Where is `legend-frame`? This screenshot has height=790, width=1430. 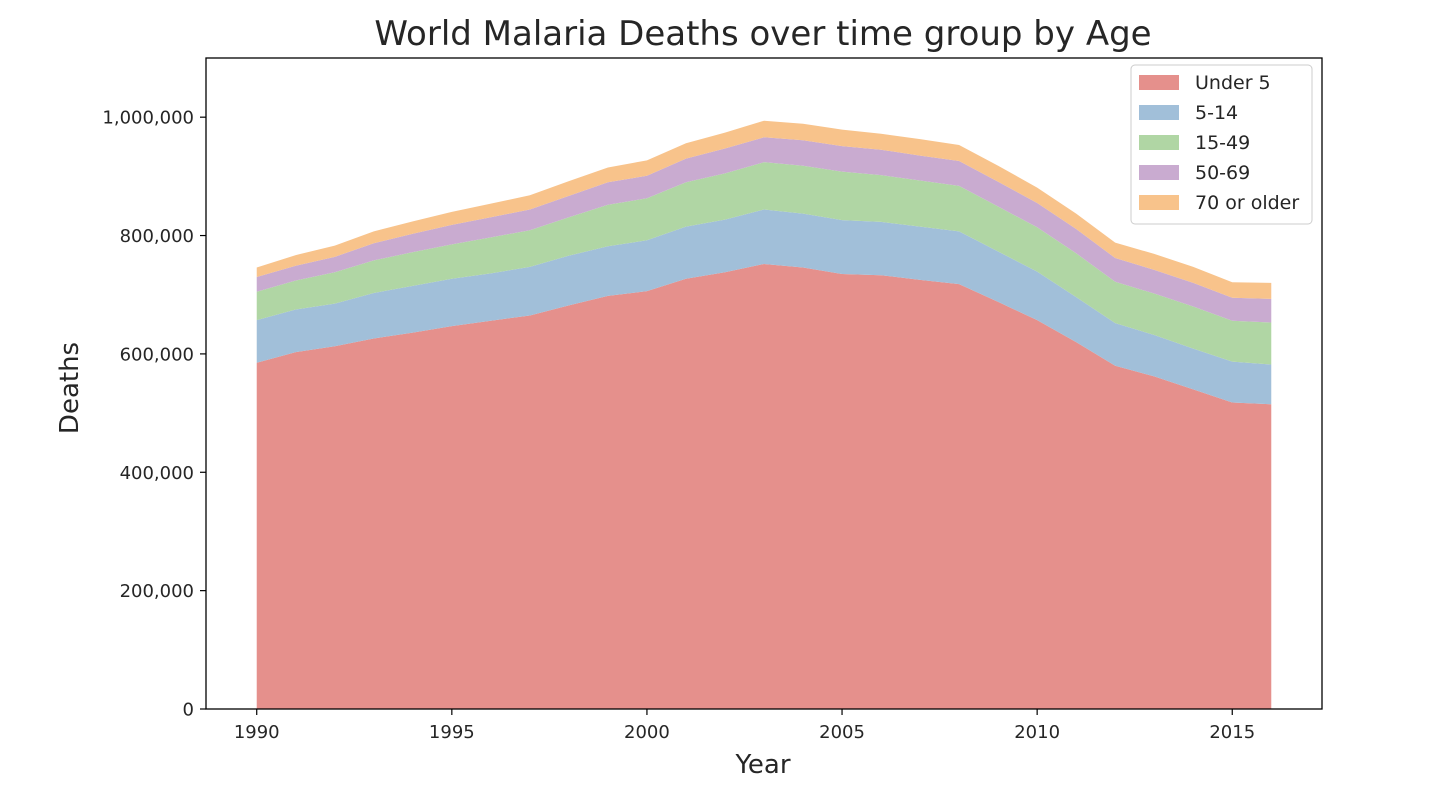
legend-frame is located at coordinates (1221, 144).